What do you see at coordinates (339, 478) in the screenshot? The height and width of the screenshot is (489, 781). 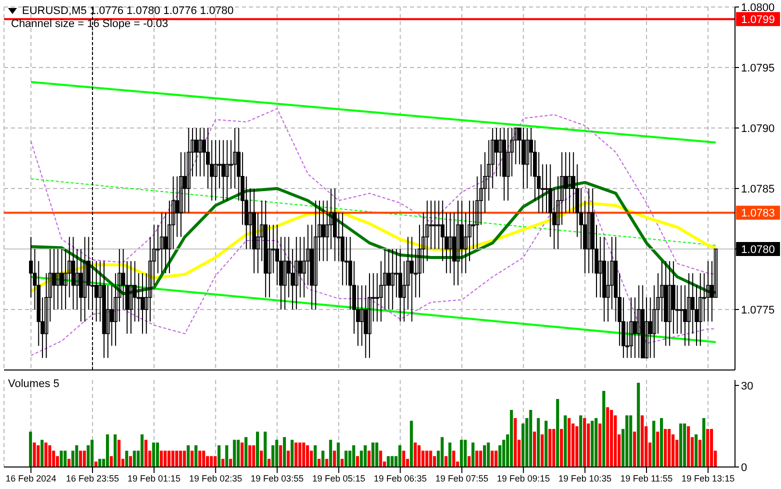 I see `x-tick-label: 19 Feb 05:15` at bounding box center [339, 478].